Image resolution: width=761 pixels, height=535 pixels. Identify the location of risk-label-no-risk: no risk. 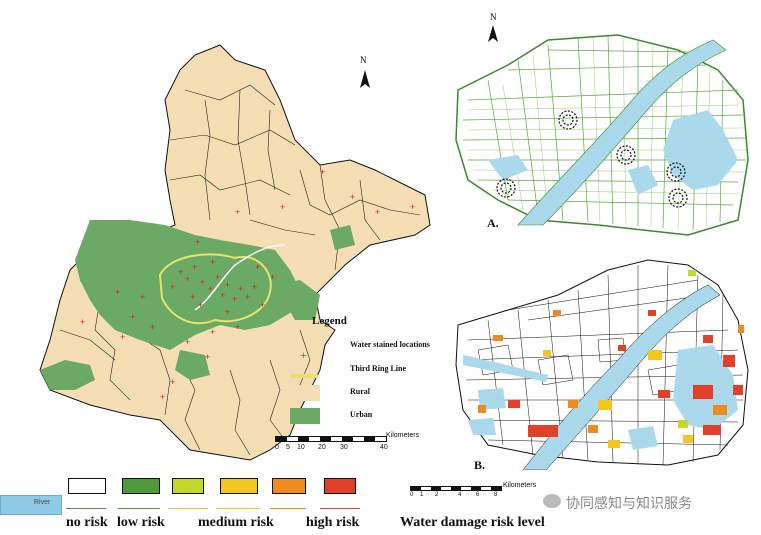
(87, 522).